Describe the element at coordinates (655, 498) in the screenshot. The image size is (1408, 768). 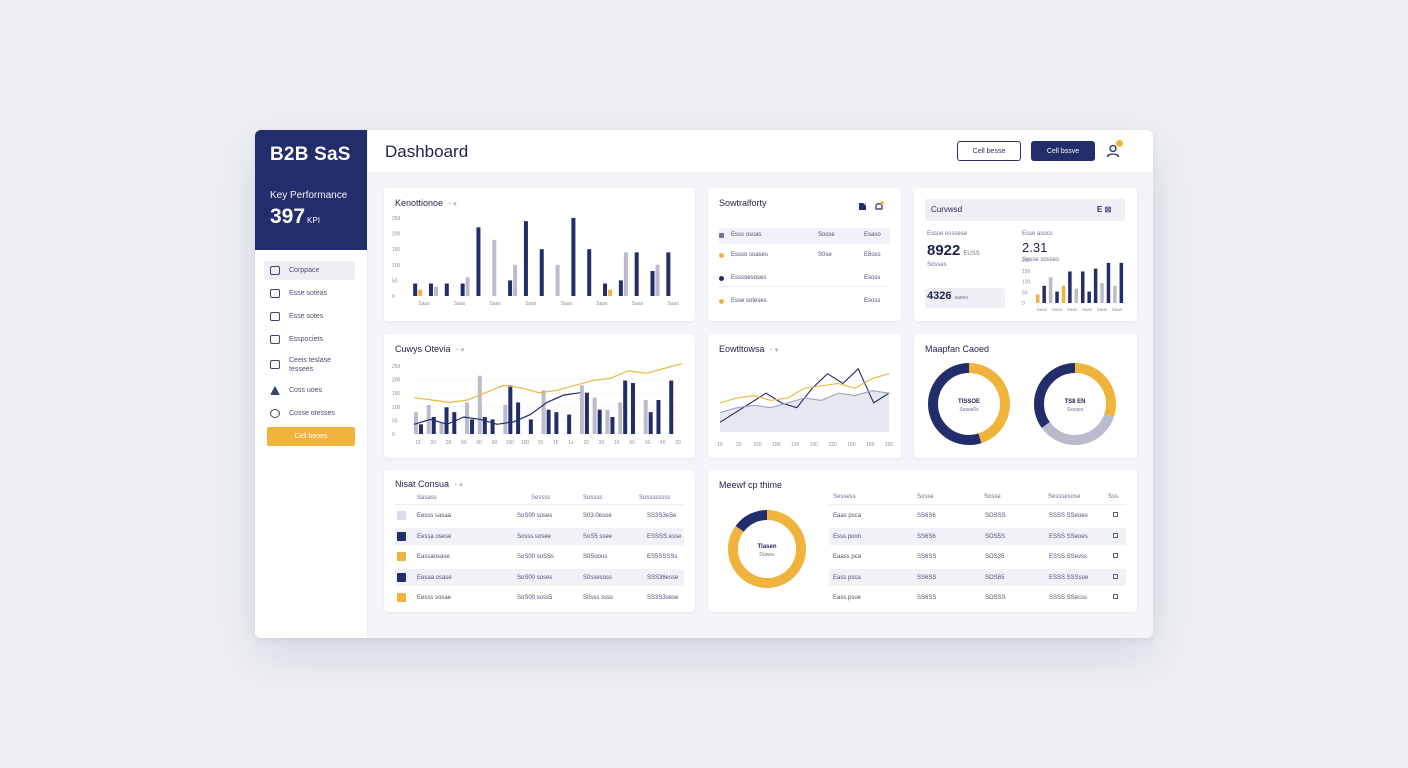
I see `column-header: Sossssssss` at that location.